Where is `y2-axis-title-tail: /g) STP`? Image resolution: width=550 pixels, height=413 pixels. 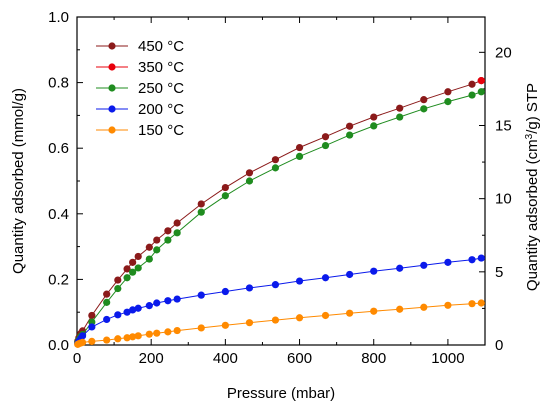 y2-axis-title-tail: /g) STP is located at coordinates (532, 108).